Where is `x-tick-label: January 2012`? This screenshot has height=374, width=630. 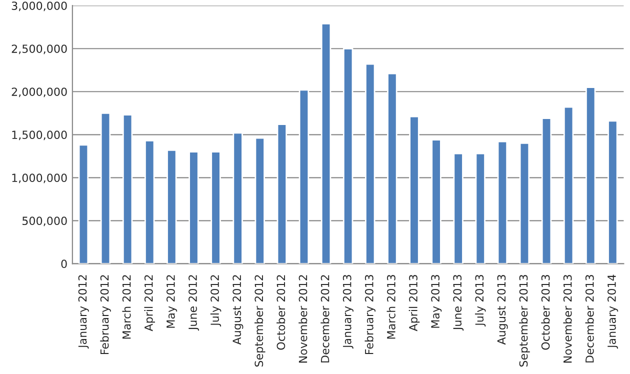
x-tick-label: January 2012 is located at coordinates (83, 312).